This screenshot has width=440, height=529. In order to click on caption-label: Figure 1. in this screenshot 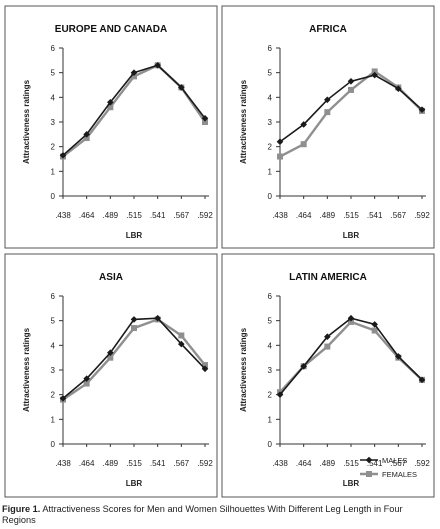, I will do `click(21, 509)`.